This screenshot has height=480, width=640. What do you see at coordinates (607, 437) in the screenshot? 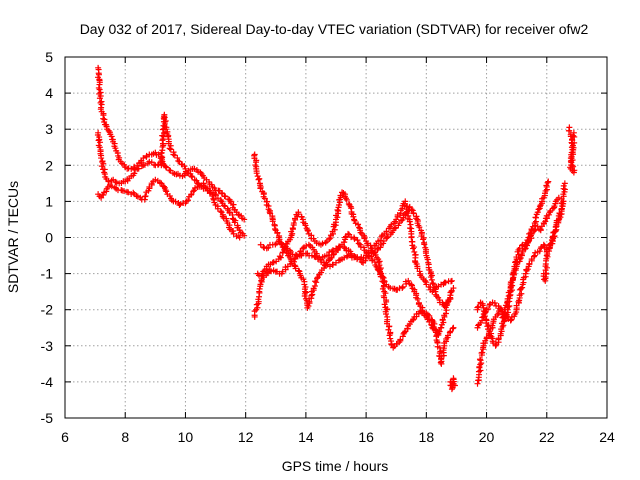
I see `x-tick-label: 24` at bounding box center [607, 437].